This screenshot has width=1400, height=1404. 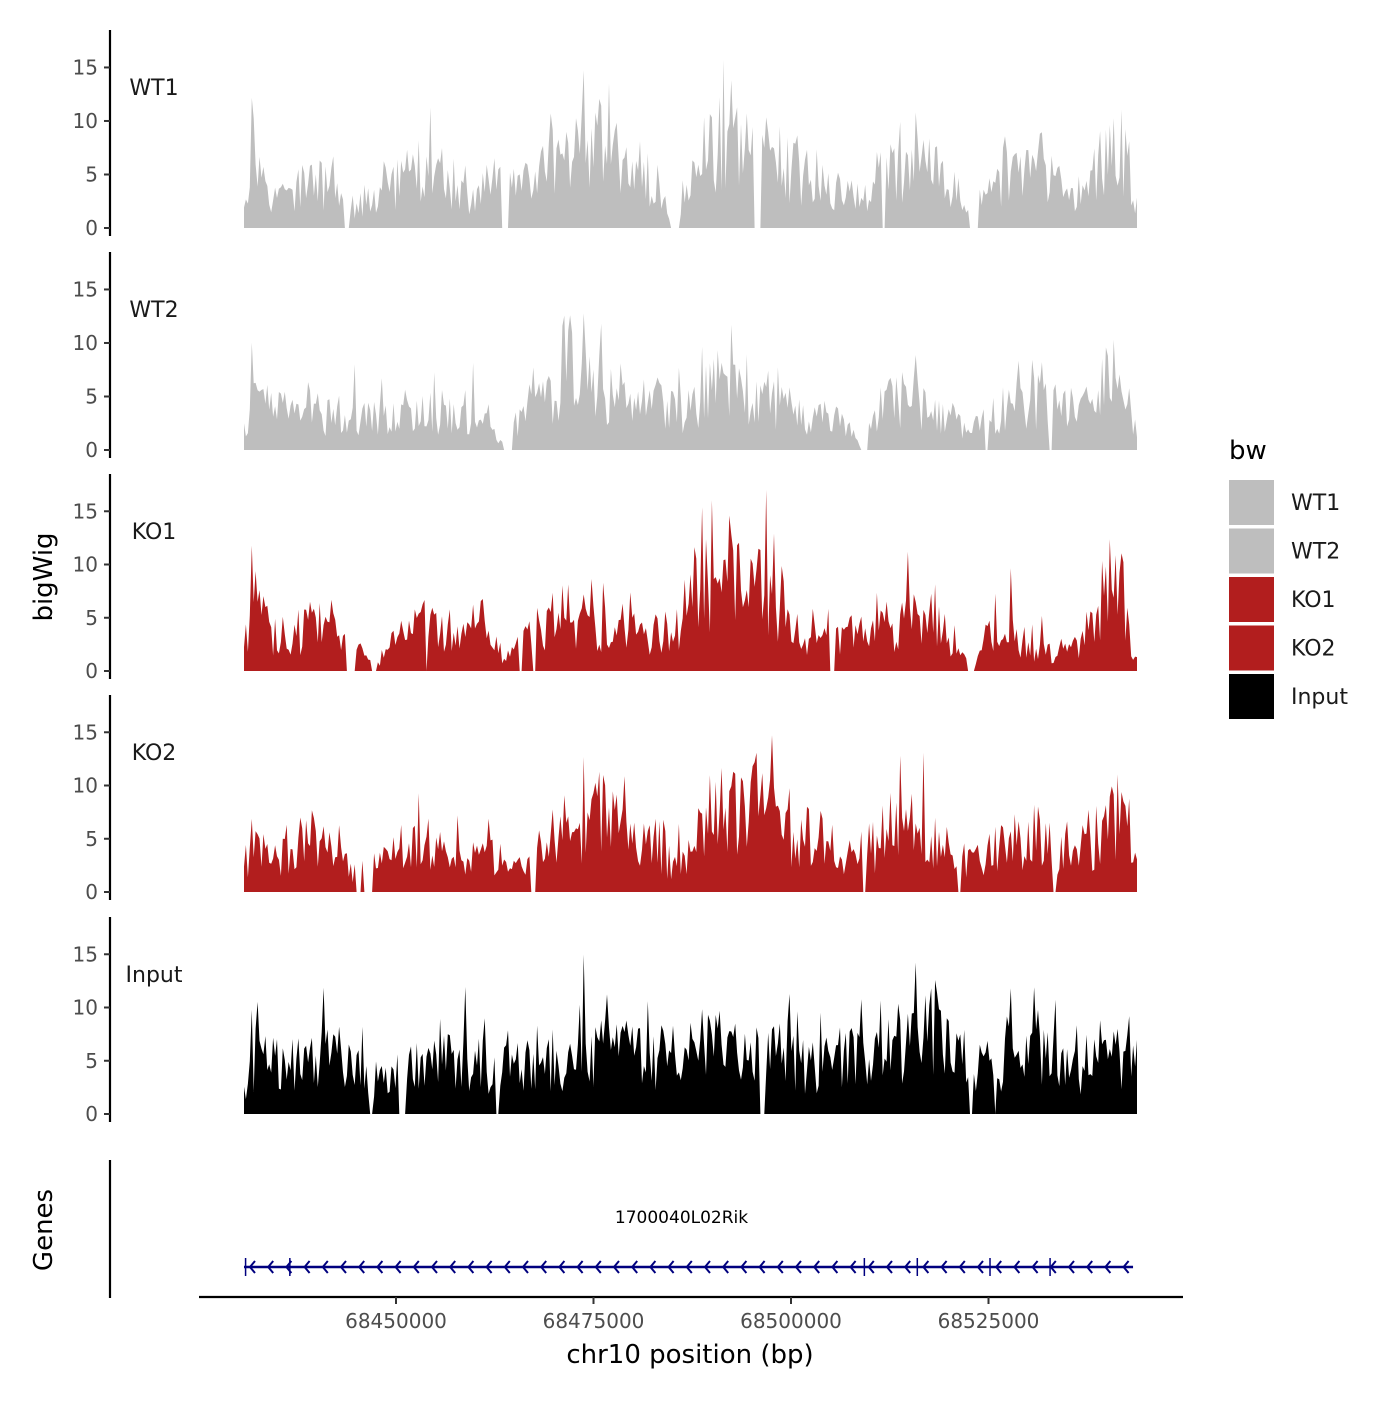 What do you see at coordinates (1313, 649) in the screenshot?
I see `legend-label-ko2: KO2` at bounding box center [1313, 649].